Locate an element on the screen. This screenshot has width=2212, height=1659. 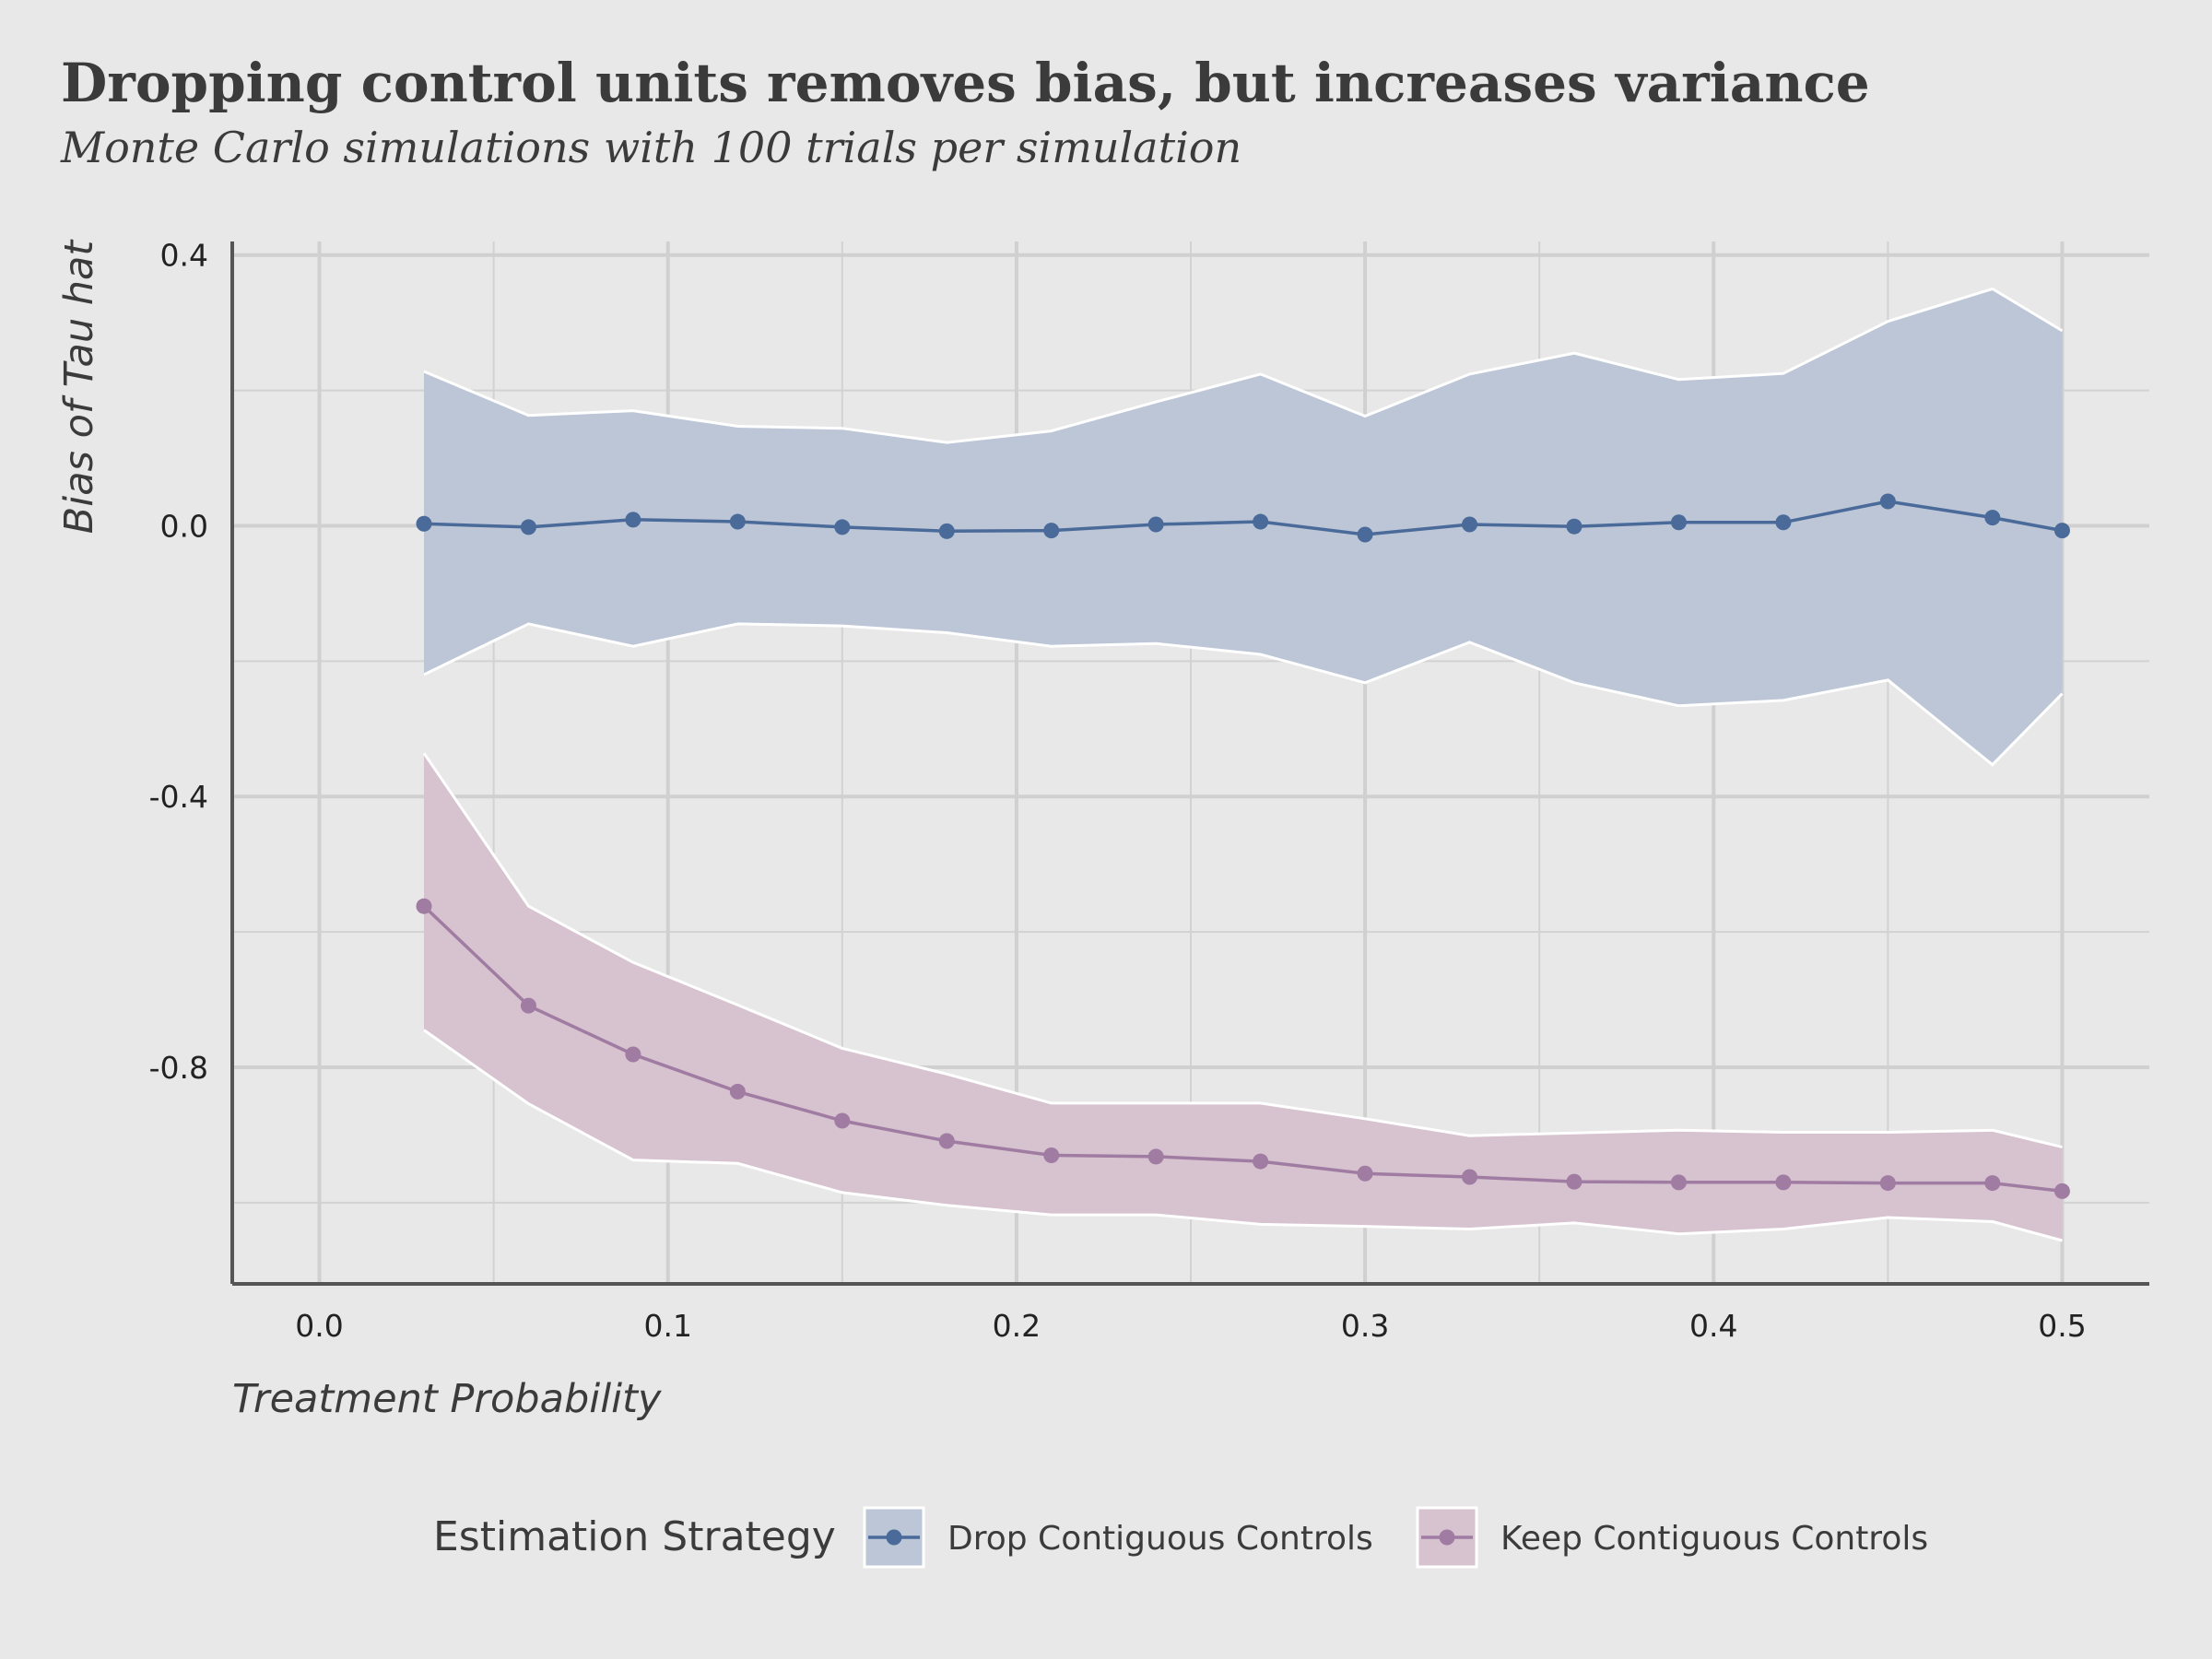
y-tick-label: 0.0 is located at coordinates (184, 526).